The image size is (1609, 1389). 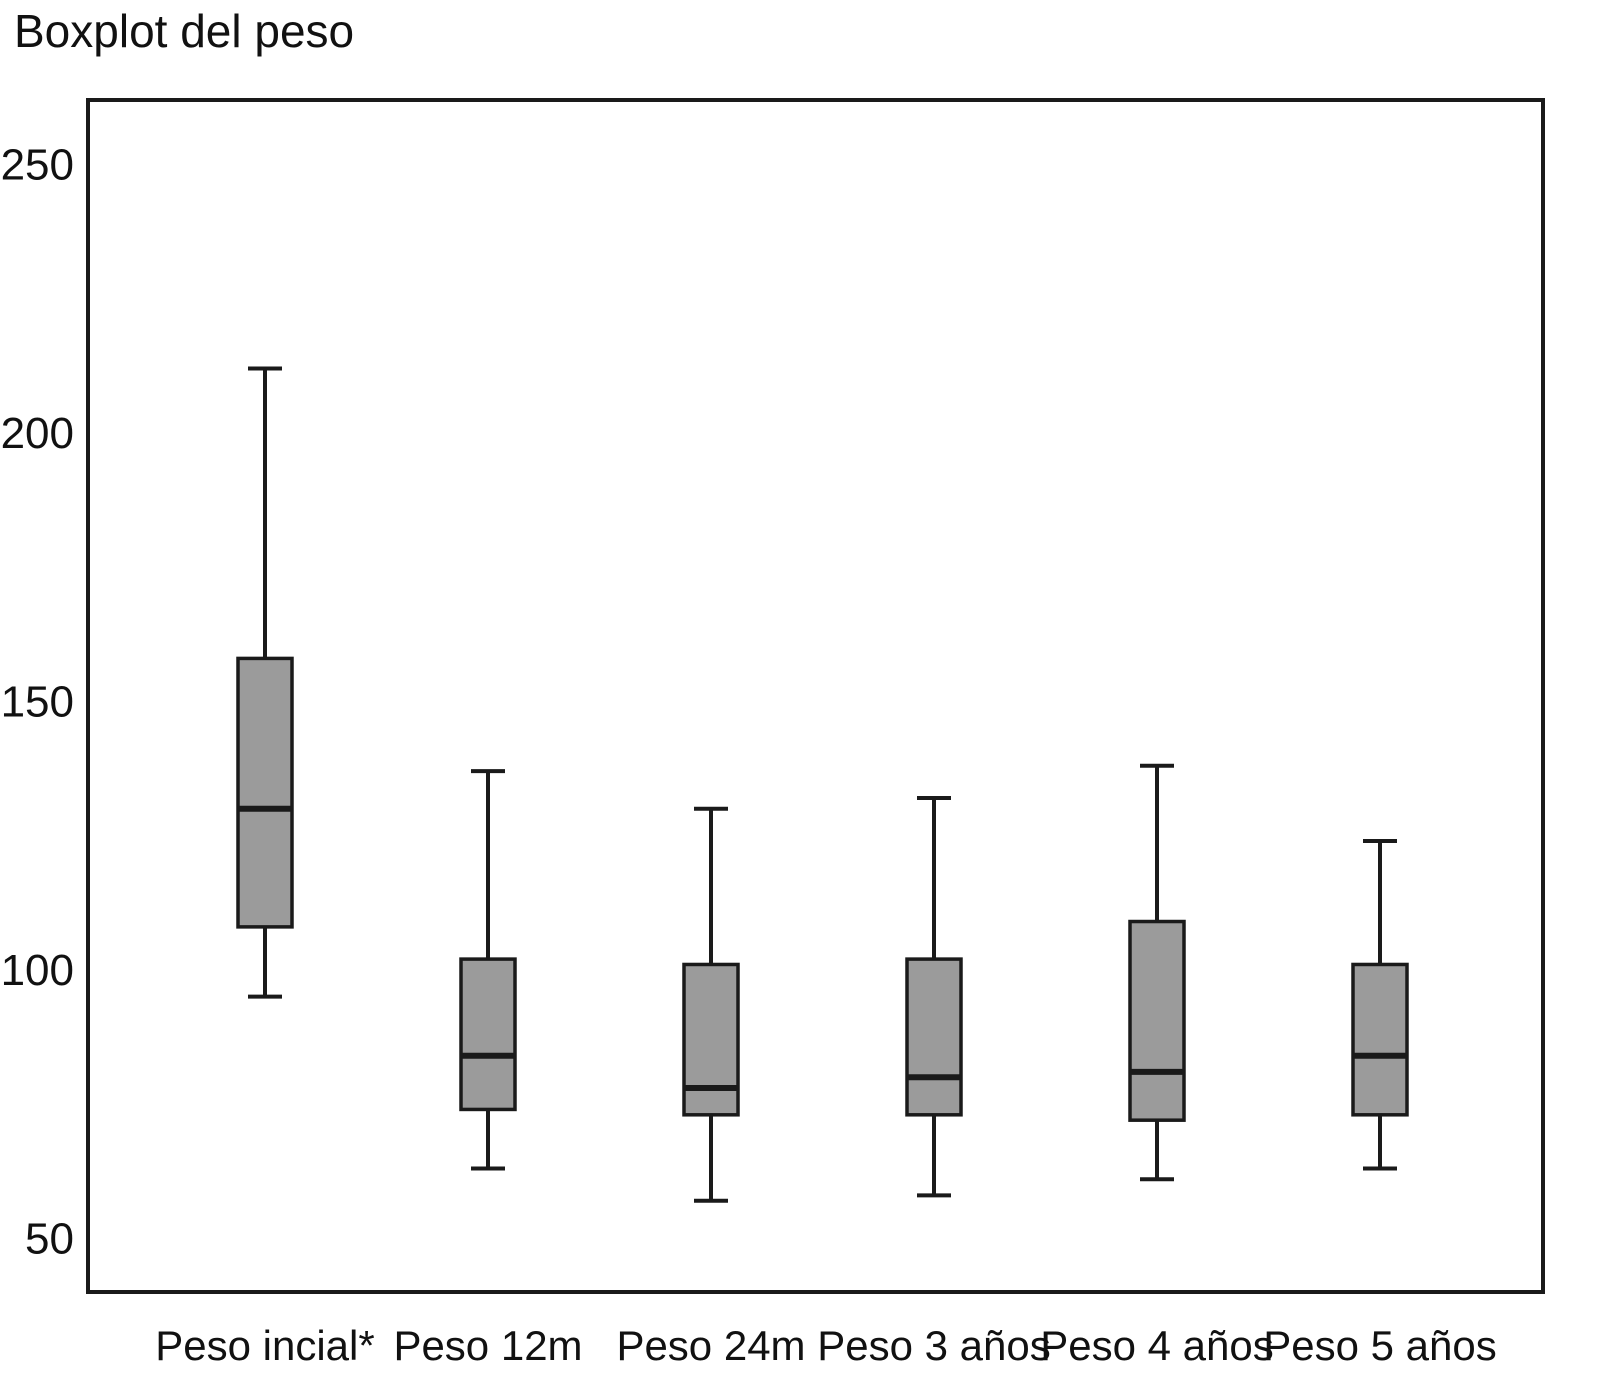 I want to click on boxplot-group: Peso 3 años, so click(x=934, y=1082).